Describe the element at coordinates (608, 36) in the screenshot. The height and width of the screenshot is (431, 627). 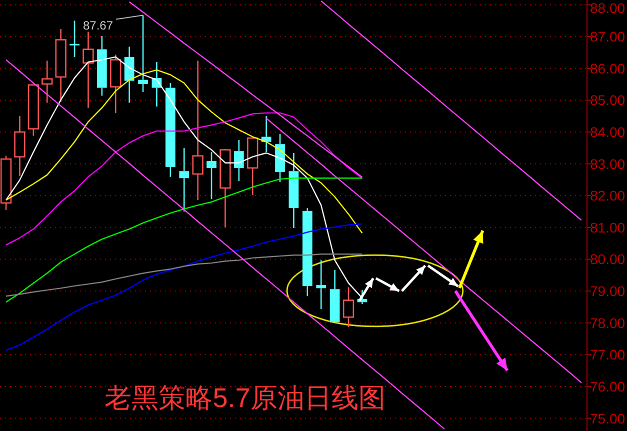
I see `y-tick-label: 87.00` at that location.